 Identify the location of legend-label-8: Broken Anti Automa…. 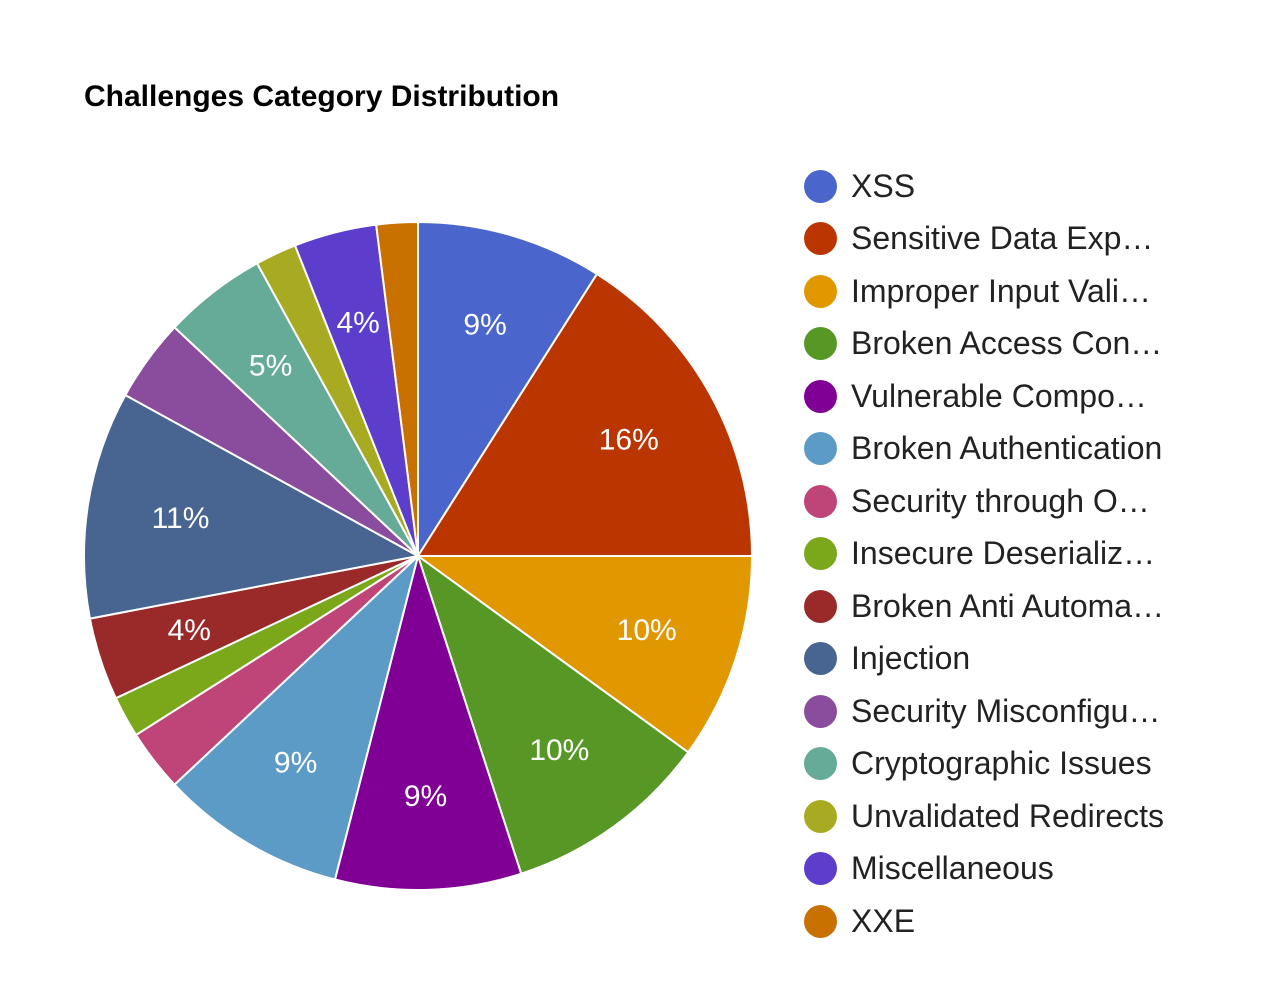
(1008, 605).